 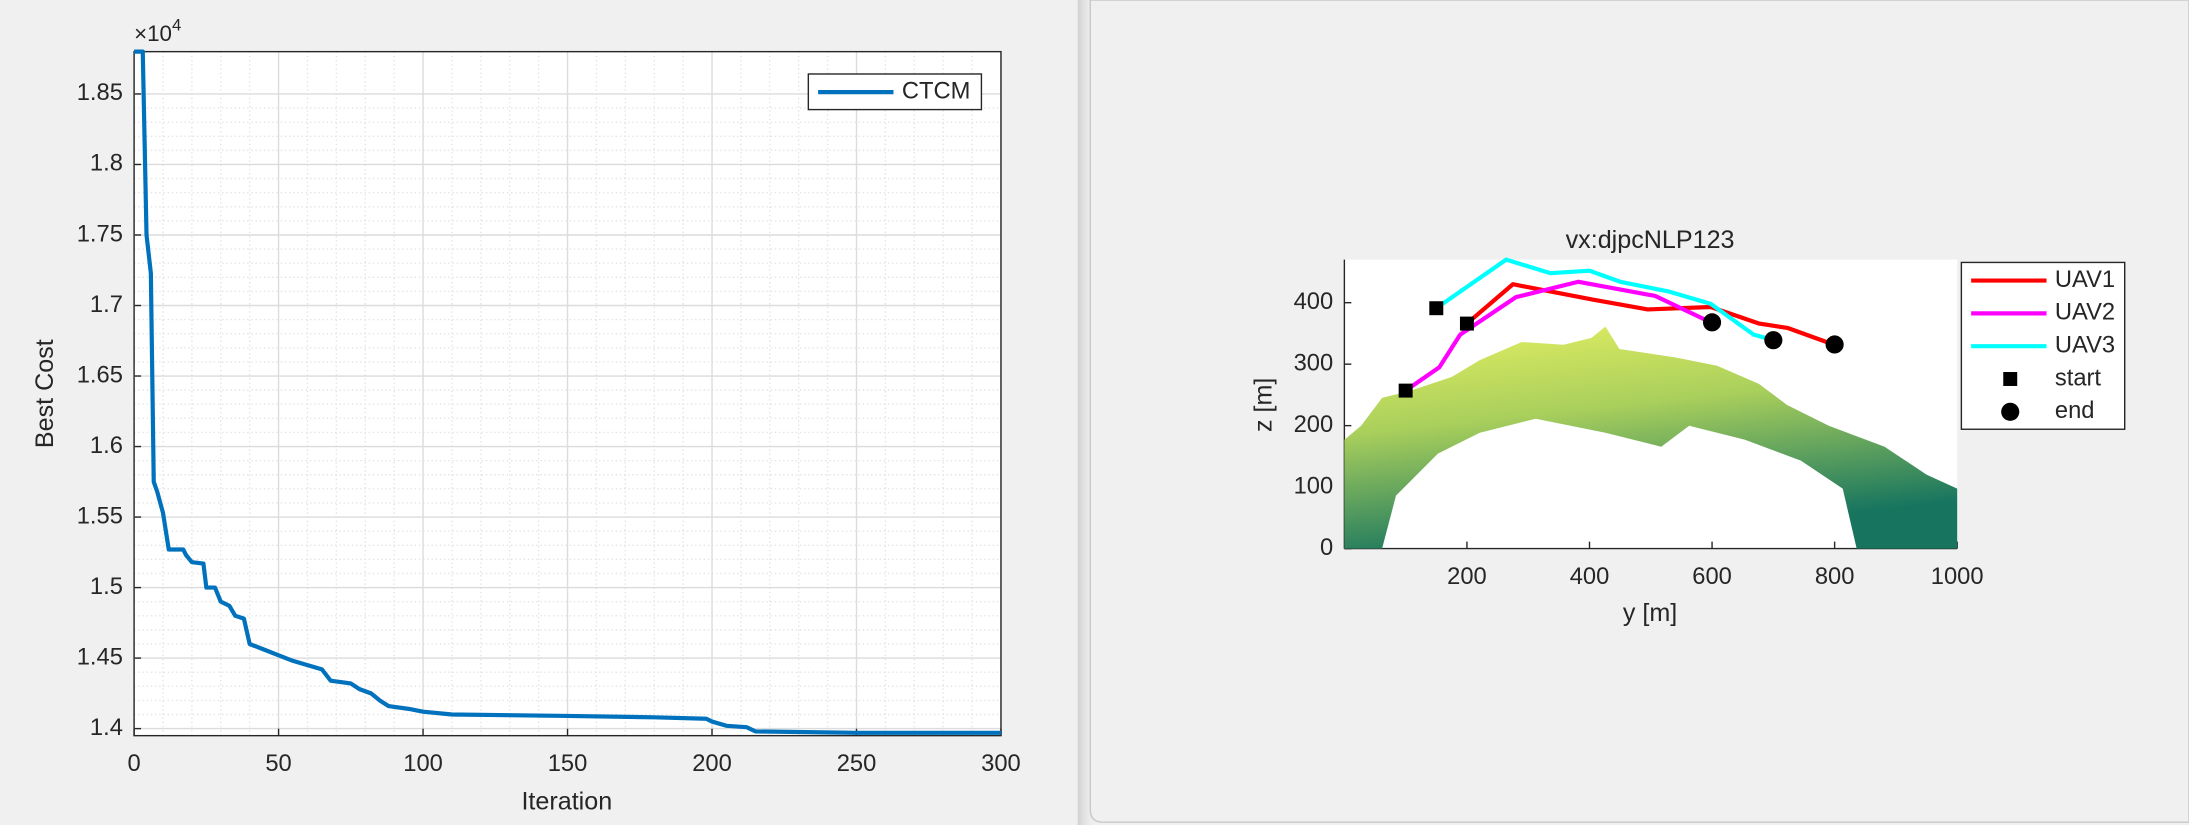 I want to click on y-multiplier: ×10⁴, so click(x=157, y=31).